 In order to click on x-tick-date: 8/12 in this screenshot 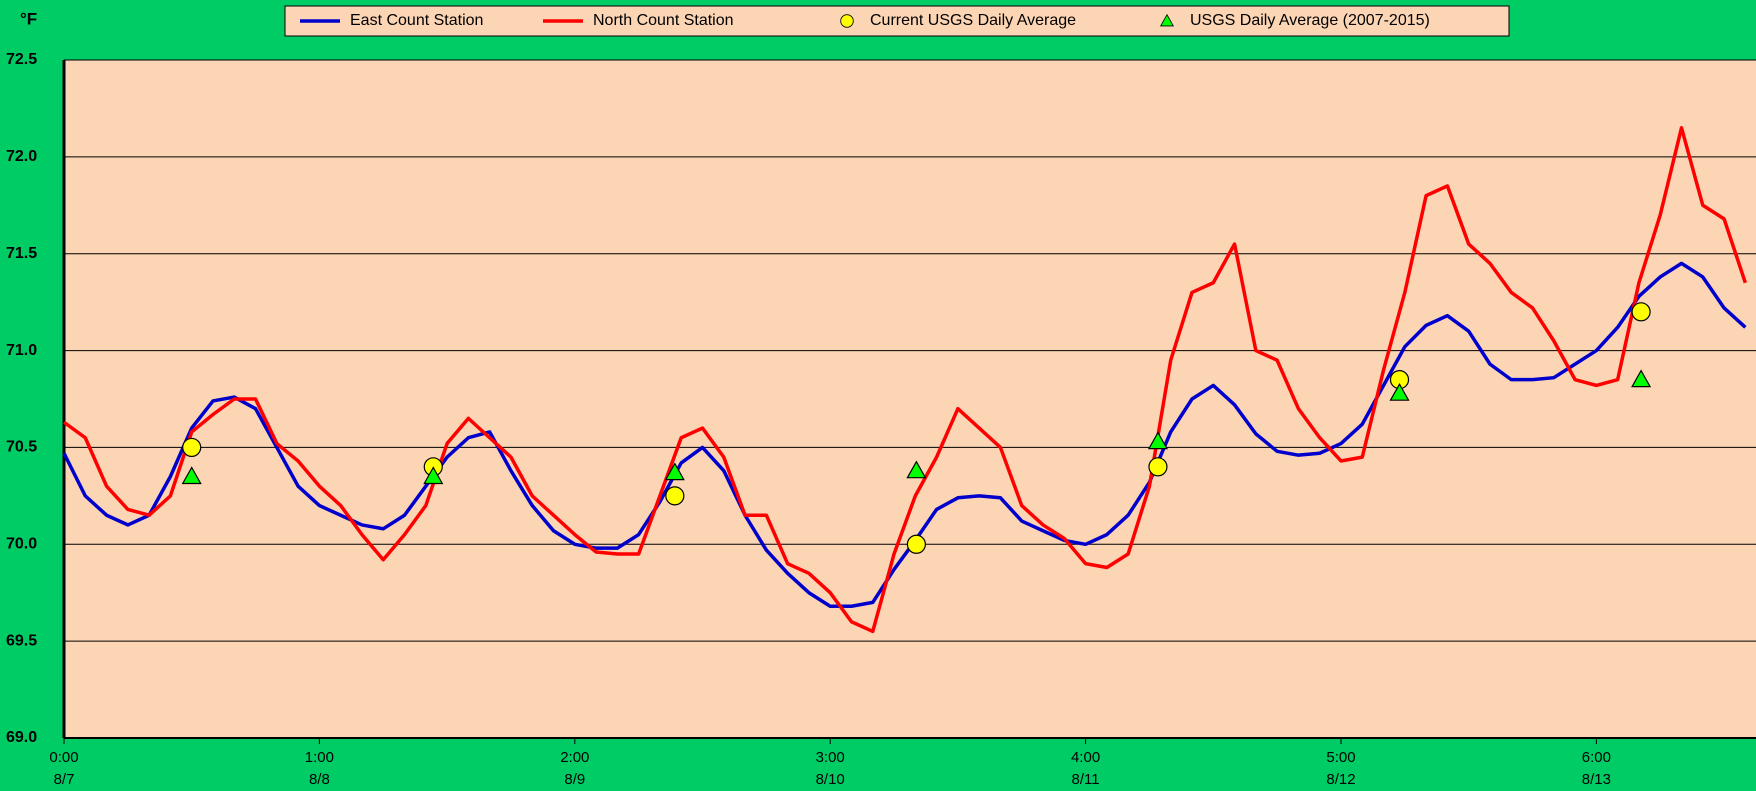, I will do `click(1340, 779)`.